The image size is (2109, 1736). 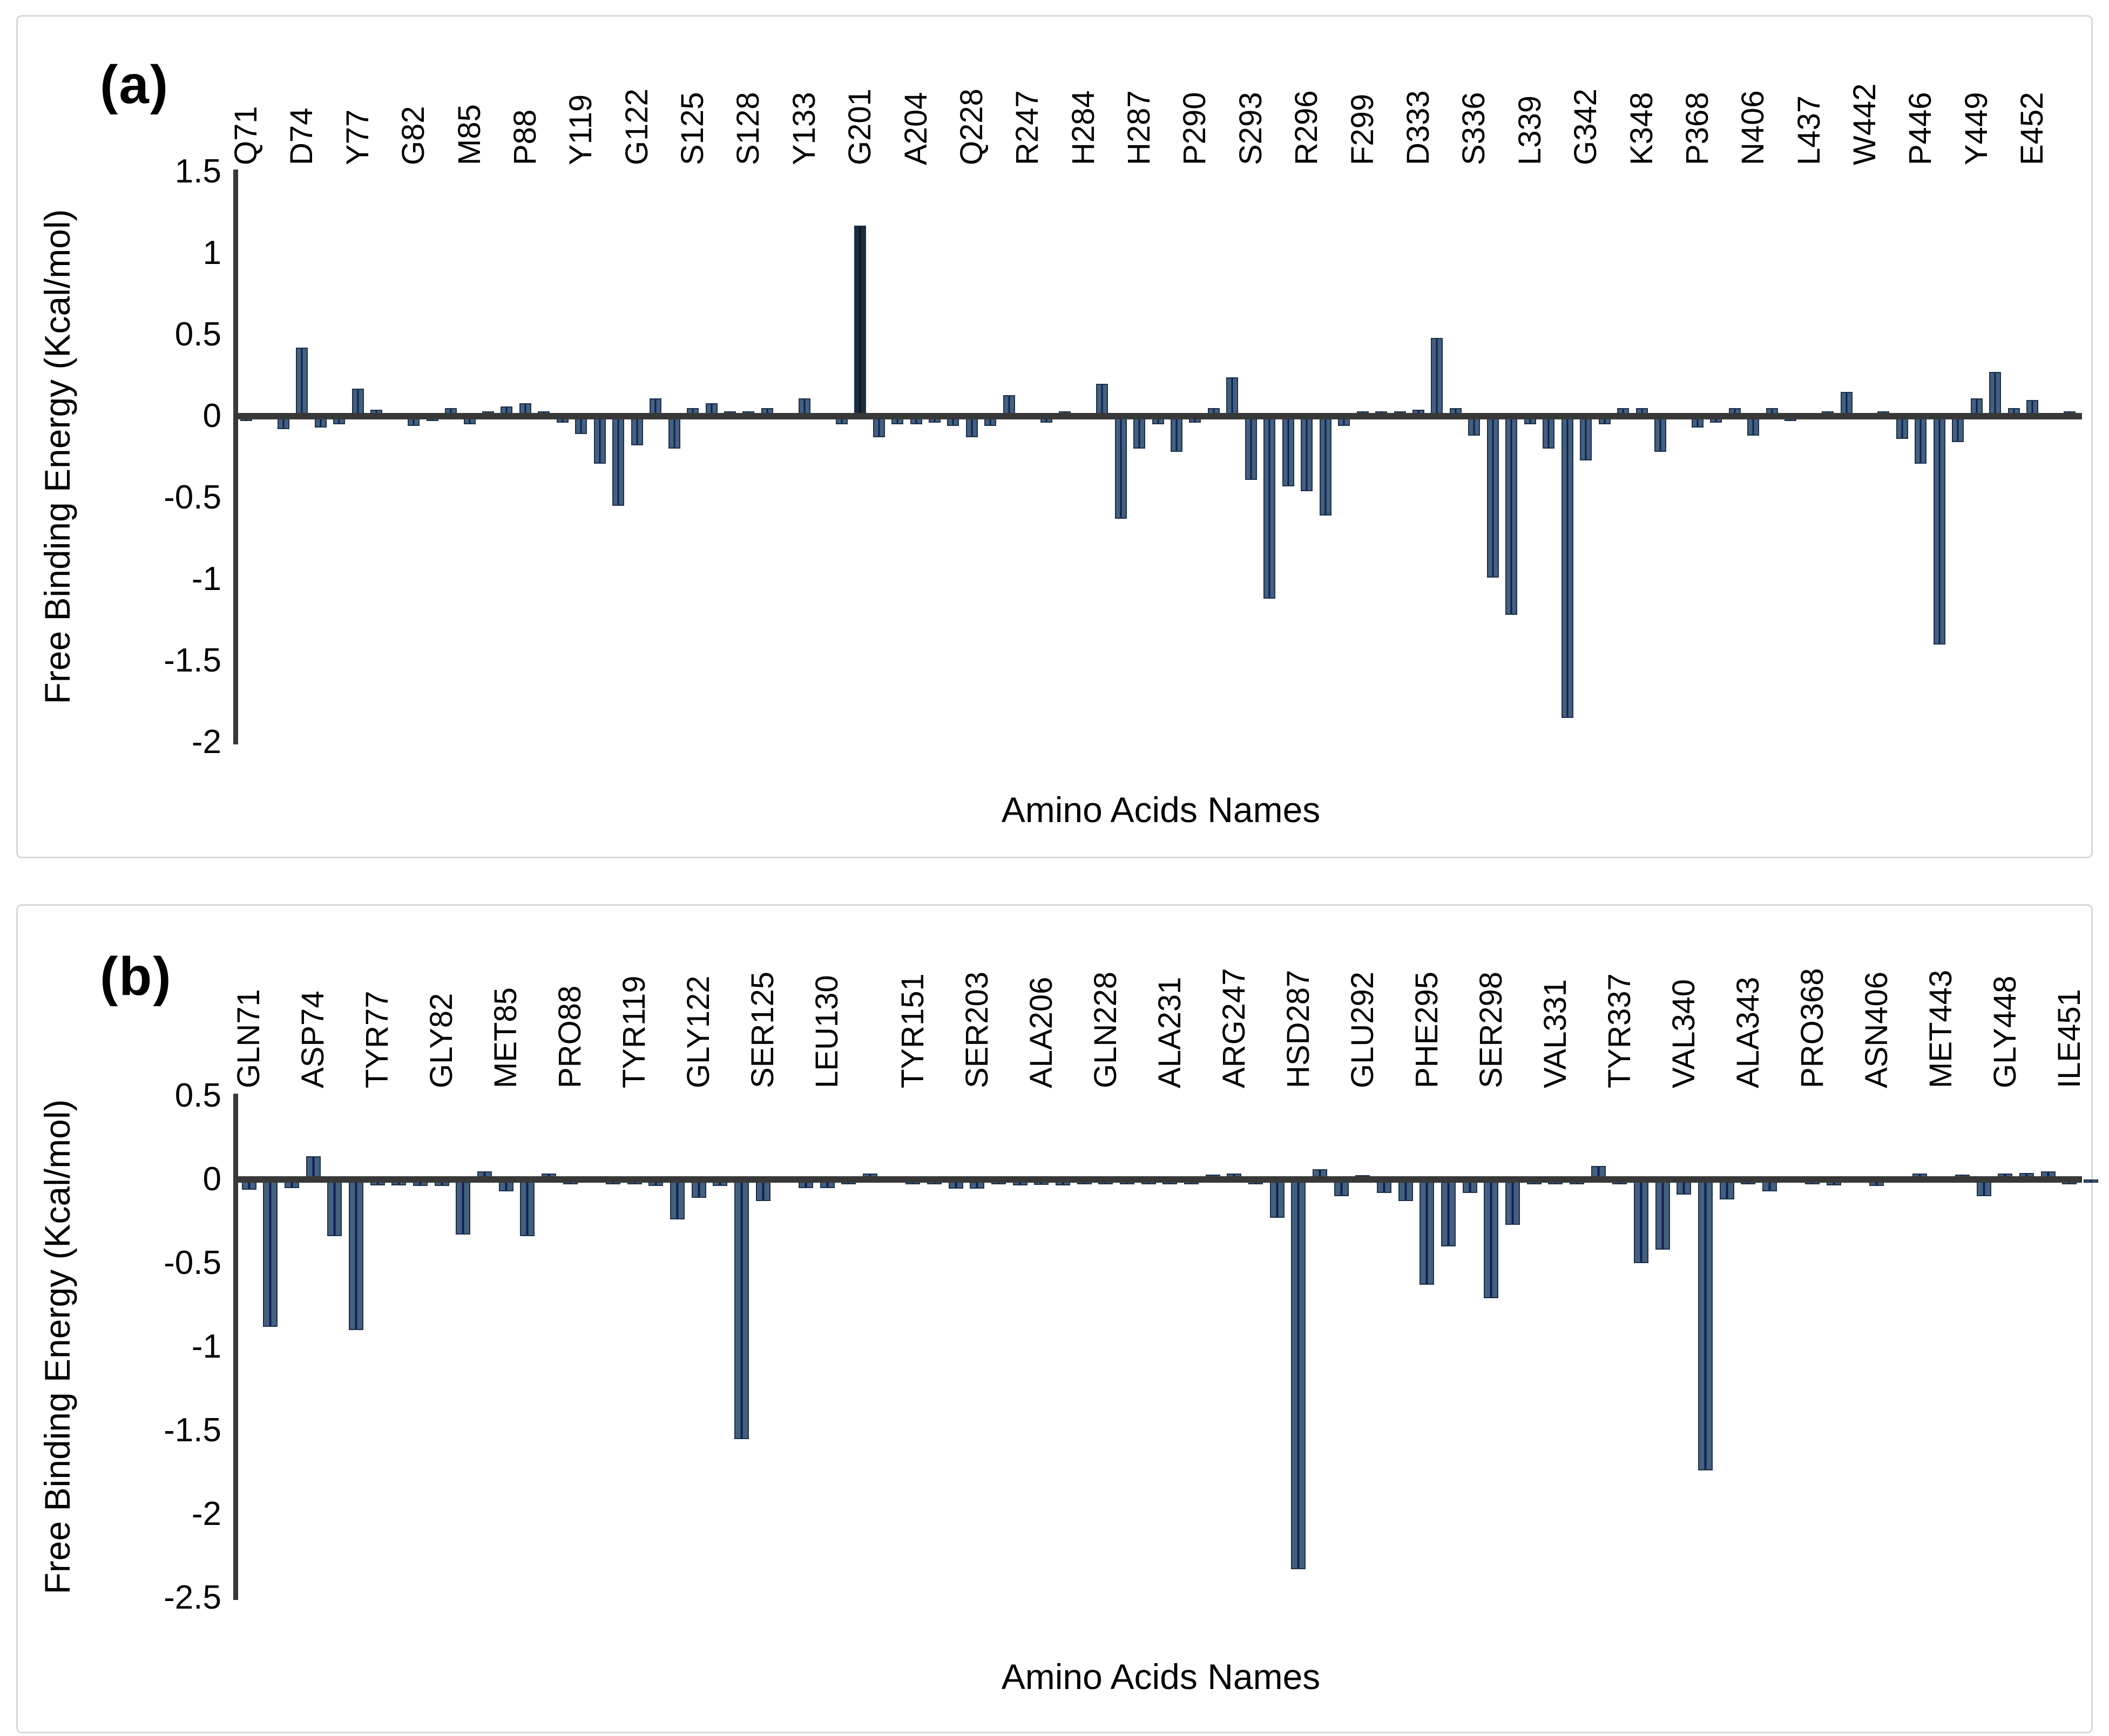 What do you see at coordinates (1427, 1232) in the screenshot?
I see `bar-PHE295` at bounding box center [1427, 1232].